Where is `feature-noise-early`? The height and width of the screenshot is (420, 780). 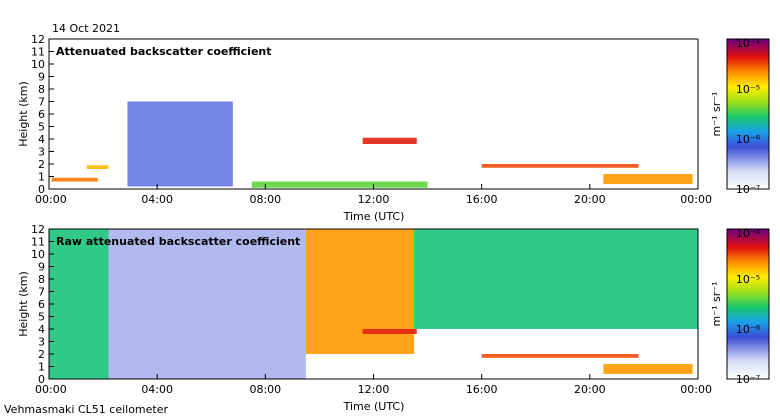
feature-noise-early is located at coordinates (79, 304).